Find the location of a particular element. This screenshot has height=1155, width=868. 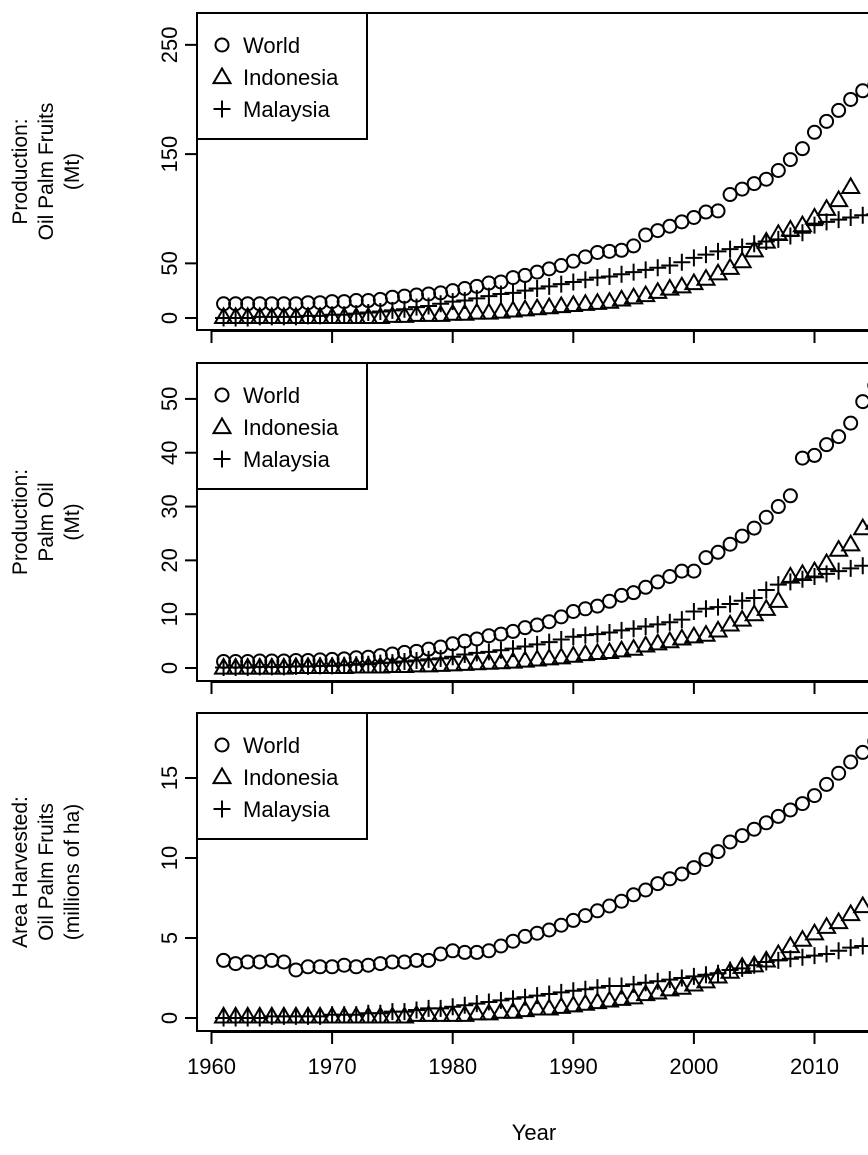

y-axis-title-line: Palm Oil is located at coordinates (46, 521).